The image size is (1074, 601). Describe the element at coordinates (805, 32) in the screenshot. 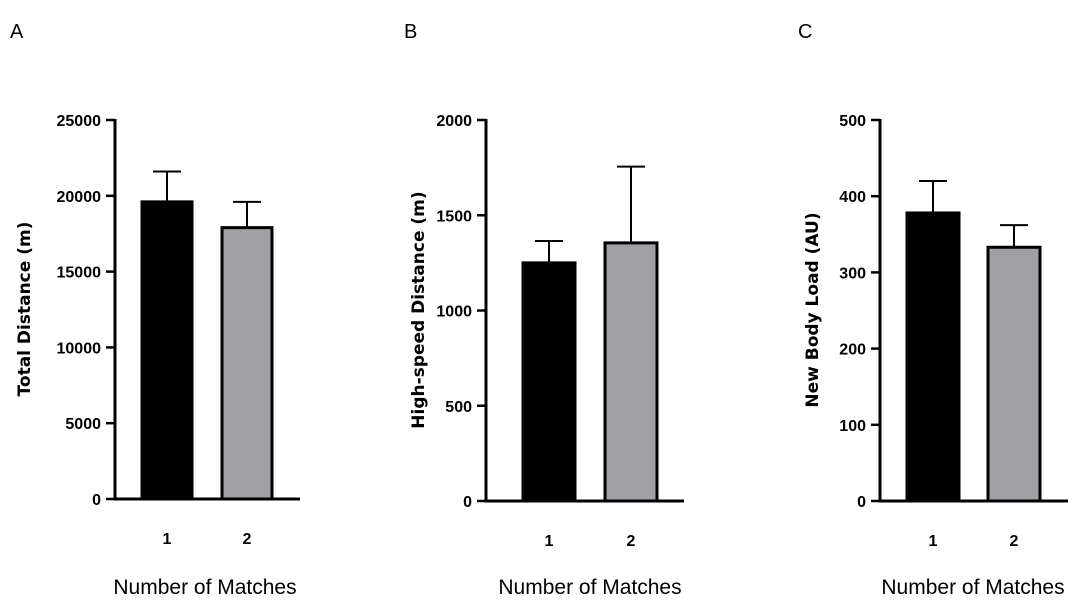

I see `panel-letter: C` at that location.